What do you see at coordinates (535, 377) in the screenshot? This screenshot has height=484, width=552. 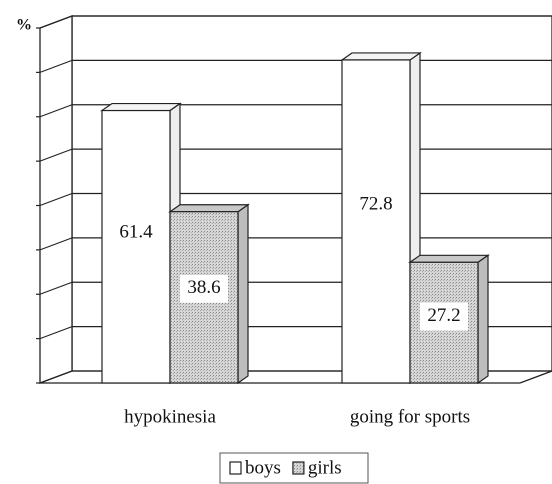 I see `floor-right` at bounding box center [535, 377].